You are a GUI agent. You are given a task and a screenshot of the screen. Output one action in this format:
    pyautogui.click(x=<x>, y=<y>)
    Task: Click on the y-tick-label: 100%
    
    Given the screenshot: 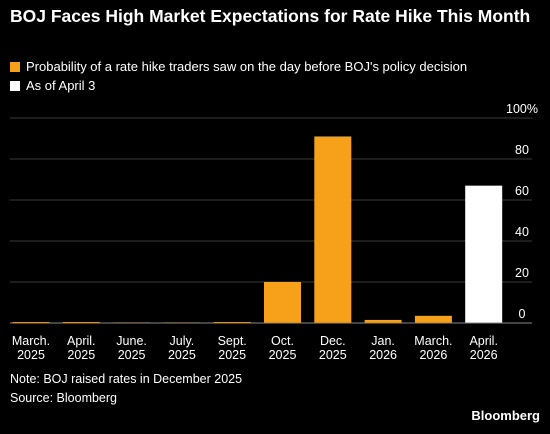 What is the action you would take?
    pyautogui.click(x=522, y=109)
    